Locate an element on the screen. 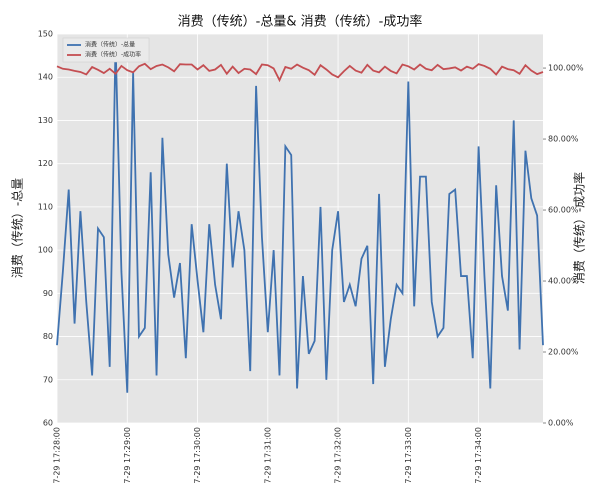 The image size is (600, 484). x-tick-label: 16-07-29 17:30:00 is located at coordinates (197, 455).